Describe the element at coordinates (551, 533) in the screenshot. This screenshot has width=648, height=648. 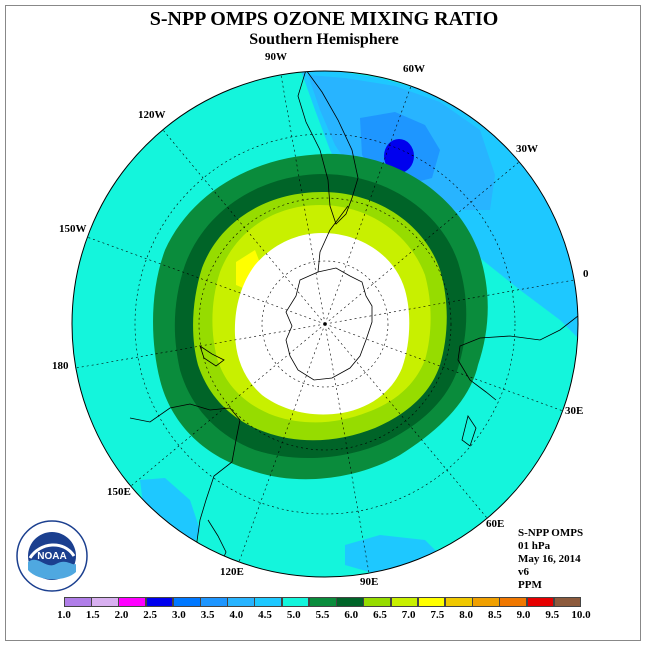
I see `info-instrument: S-NPP OMPS` at that location.